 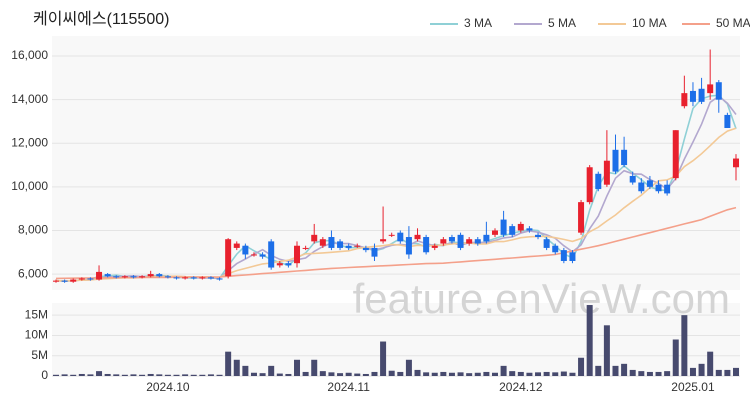 What do you see at coordinates (521, 387) in the screenshot?
I see `x-tick-label: 2024.12` at bounding box center [521, 387].